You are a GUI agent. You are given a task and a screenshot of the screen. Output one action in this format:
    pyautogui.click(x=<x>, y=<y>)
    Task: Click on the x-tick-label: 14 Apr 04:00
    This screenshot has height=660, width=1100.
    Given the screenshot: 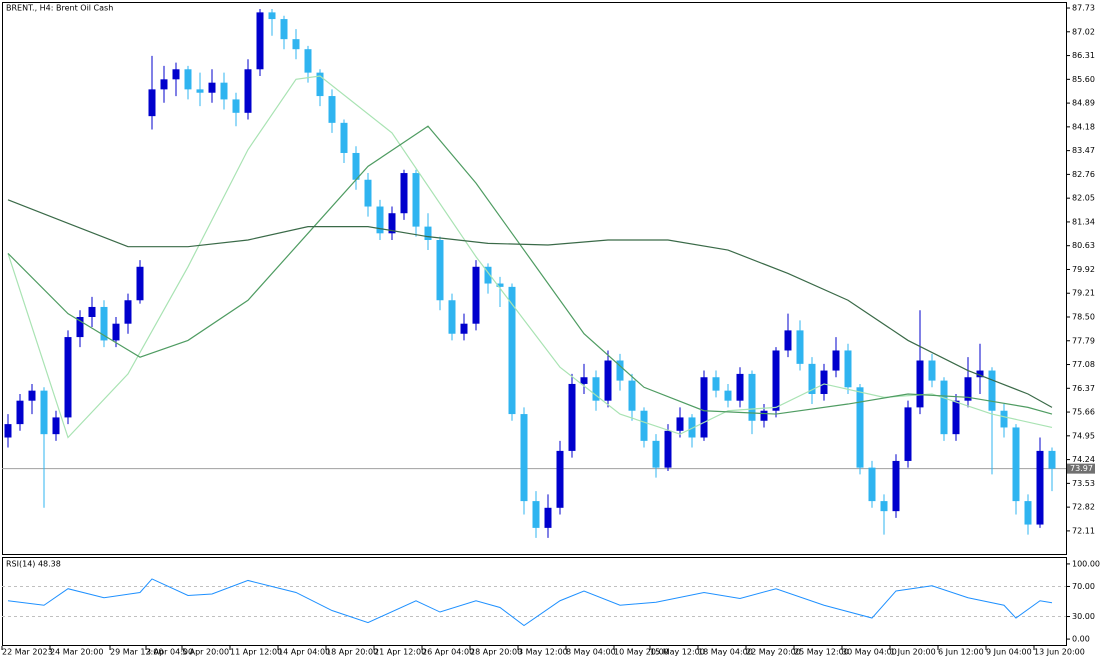 What is the action you would take?
    pyautogui.click(x=304, y=652)
    